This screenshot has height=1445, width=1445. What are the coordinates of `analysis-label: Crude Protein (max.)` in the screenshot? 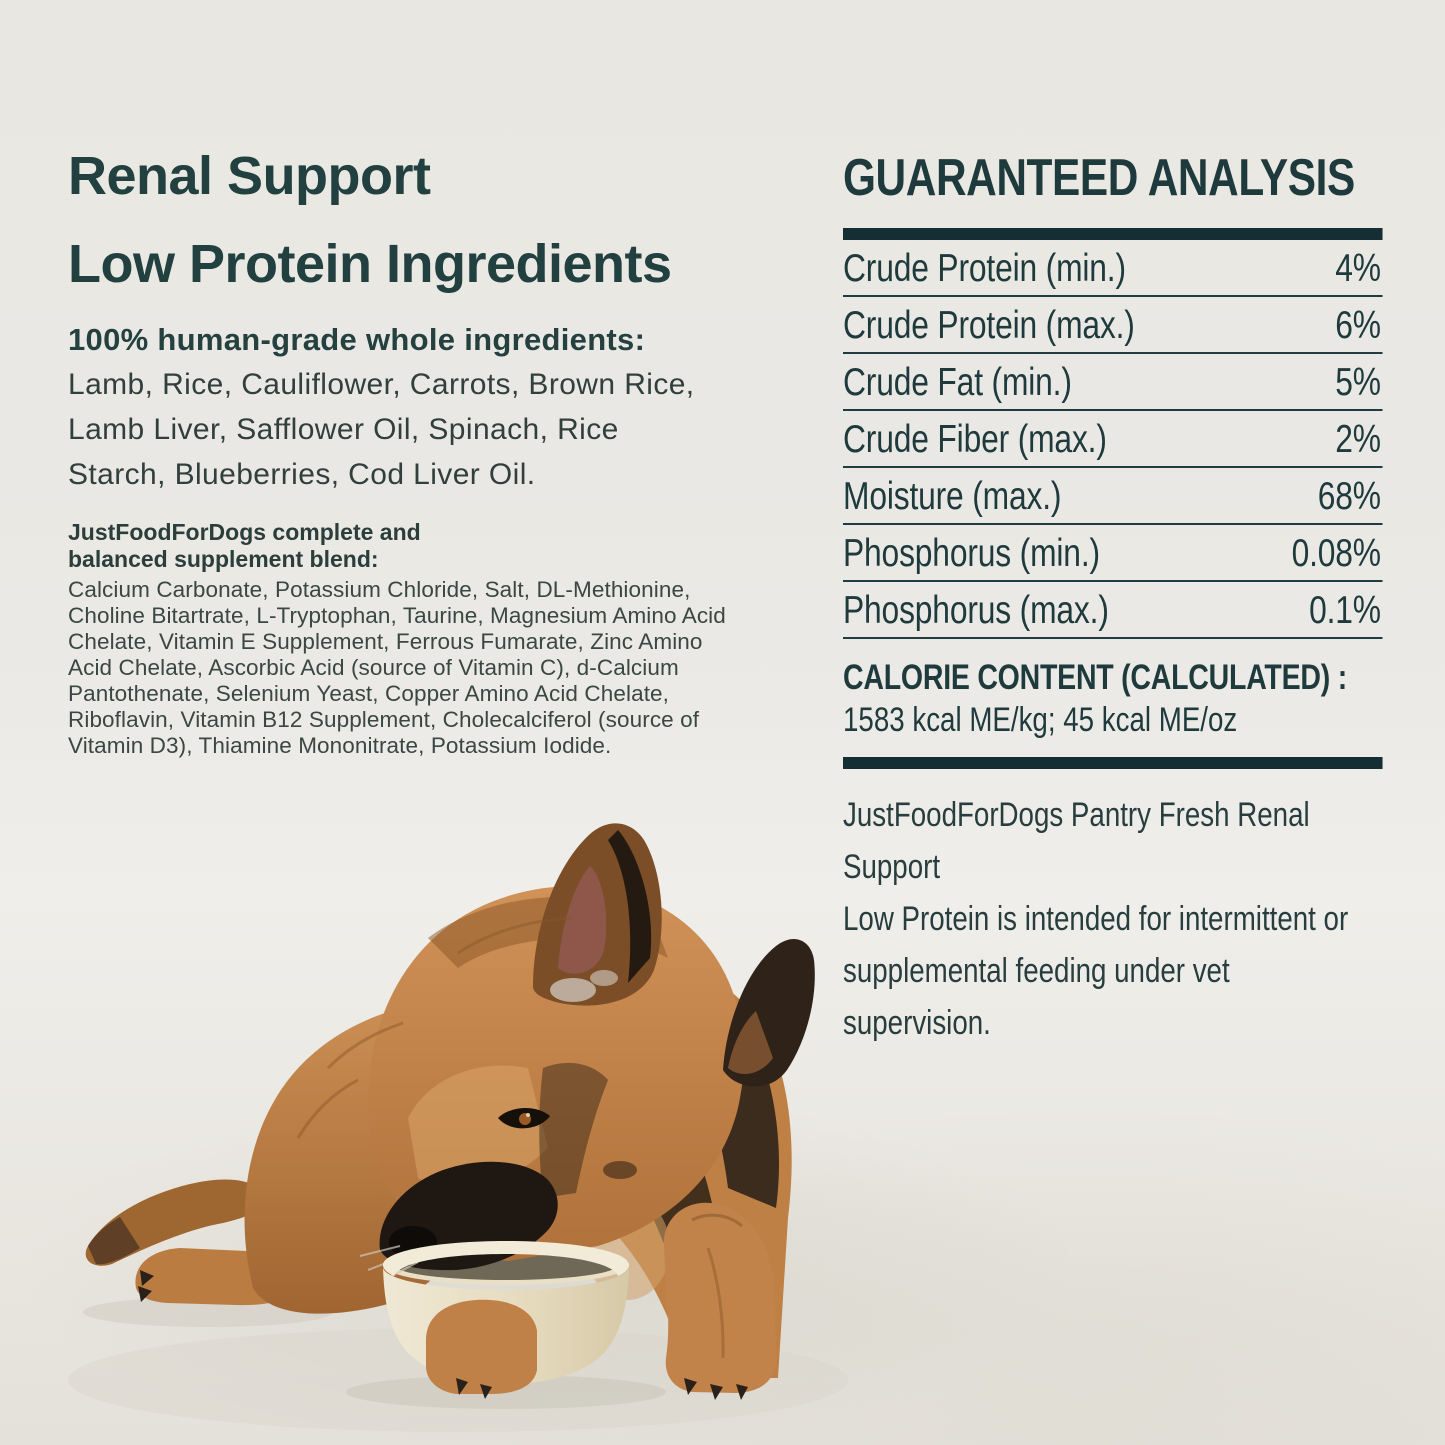 It's located at (989, 325).